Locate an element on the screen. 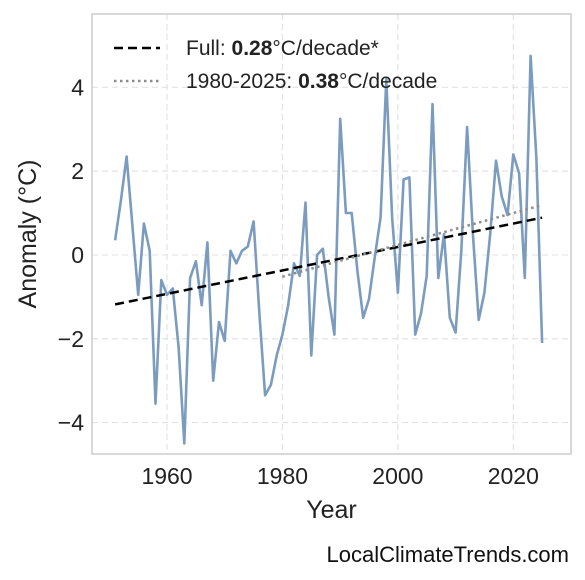  y-tick-label: 2 is located at coordinates (77, 171).